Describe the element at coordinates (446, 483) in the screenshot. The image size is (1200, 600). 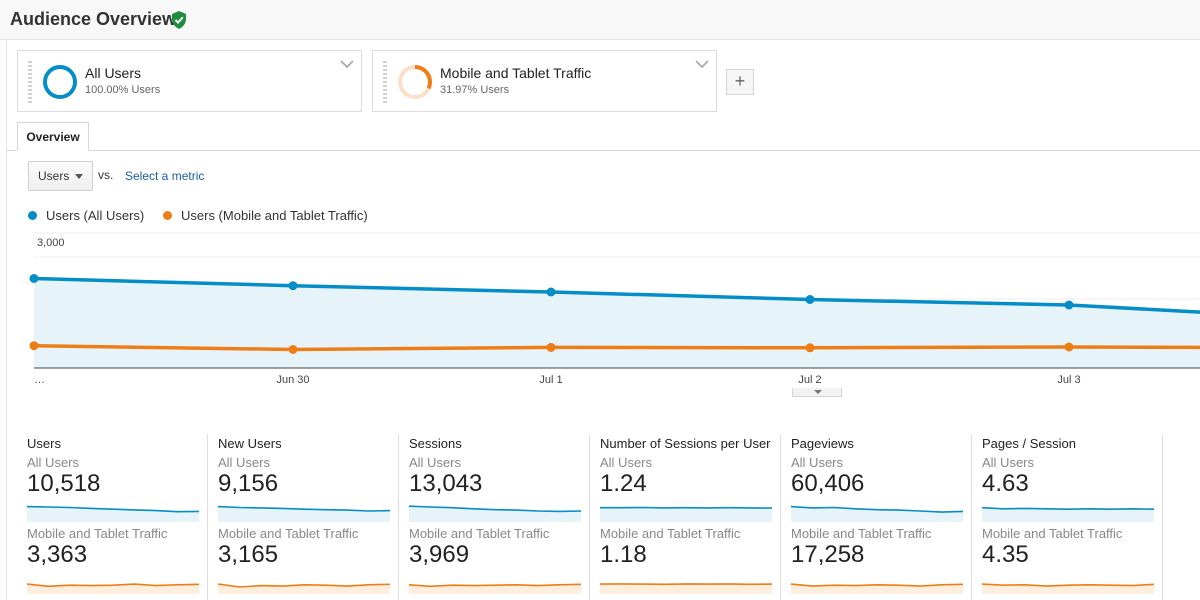
I see `metric-value: 13,043` at that location.